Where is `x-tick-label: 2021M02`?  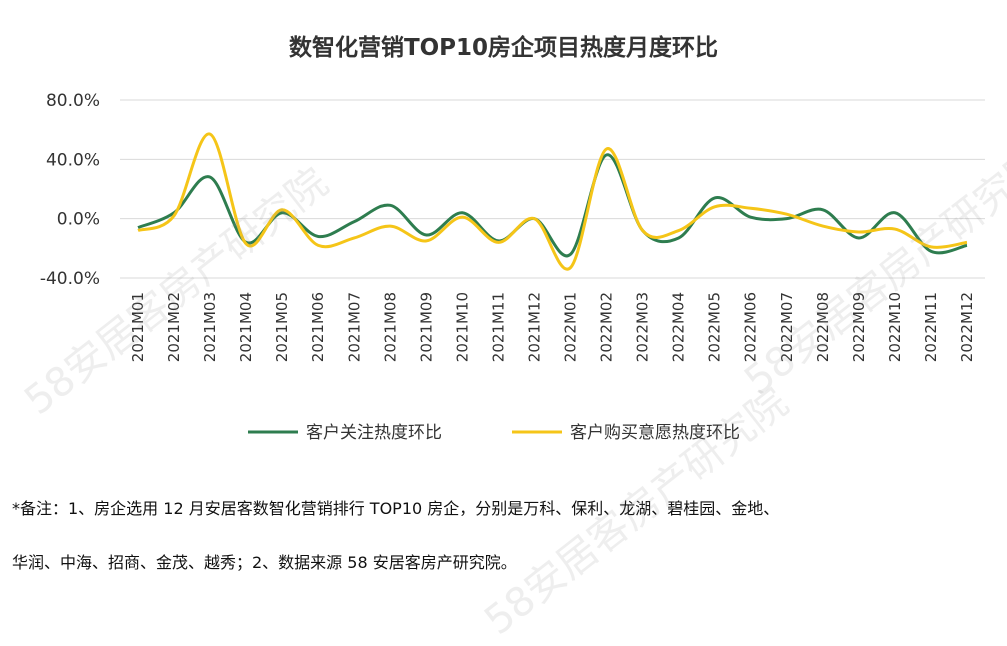
x-tick-label: 2021M02 is located at coordinates (174, 327).